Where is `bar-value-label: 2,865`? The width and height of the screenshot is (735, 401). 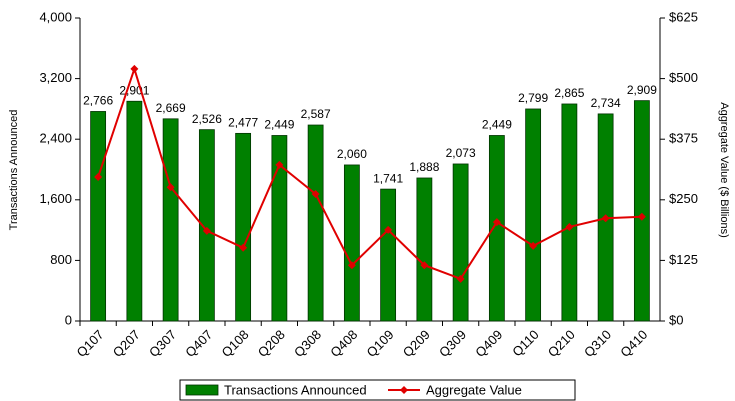 bar-value-label: 2,865 is located at coordinates (569, 93).